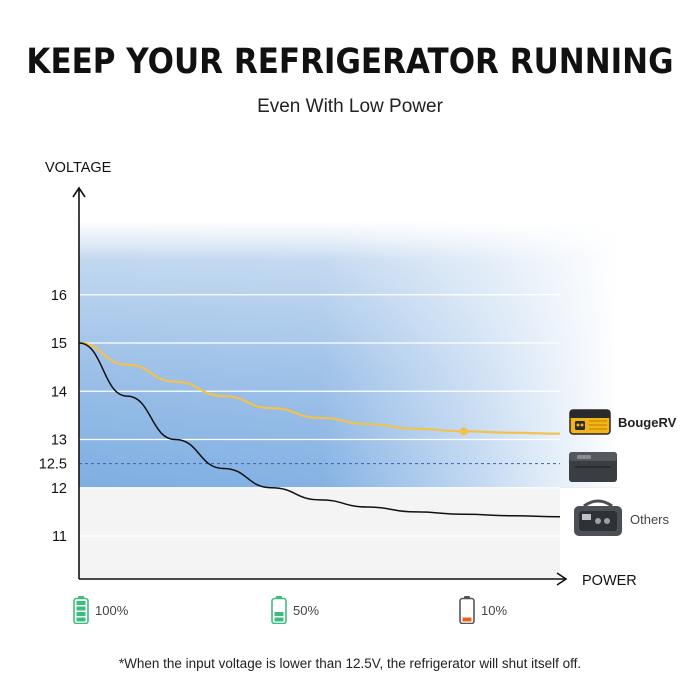 This screenshot has height=700, width=700. I want to click on battery-100-label: 100%, so click(112, 610).